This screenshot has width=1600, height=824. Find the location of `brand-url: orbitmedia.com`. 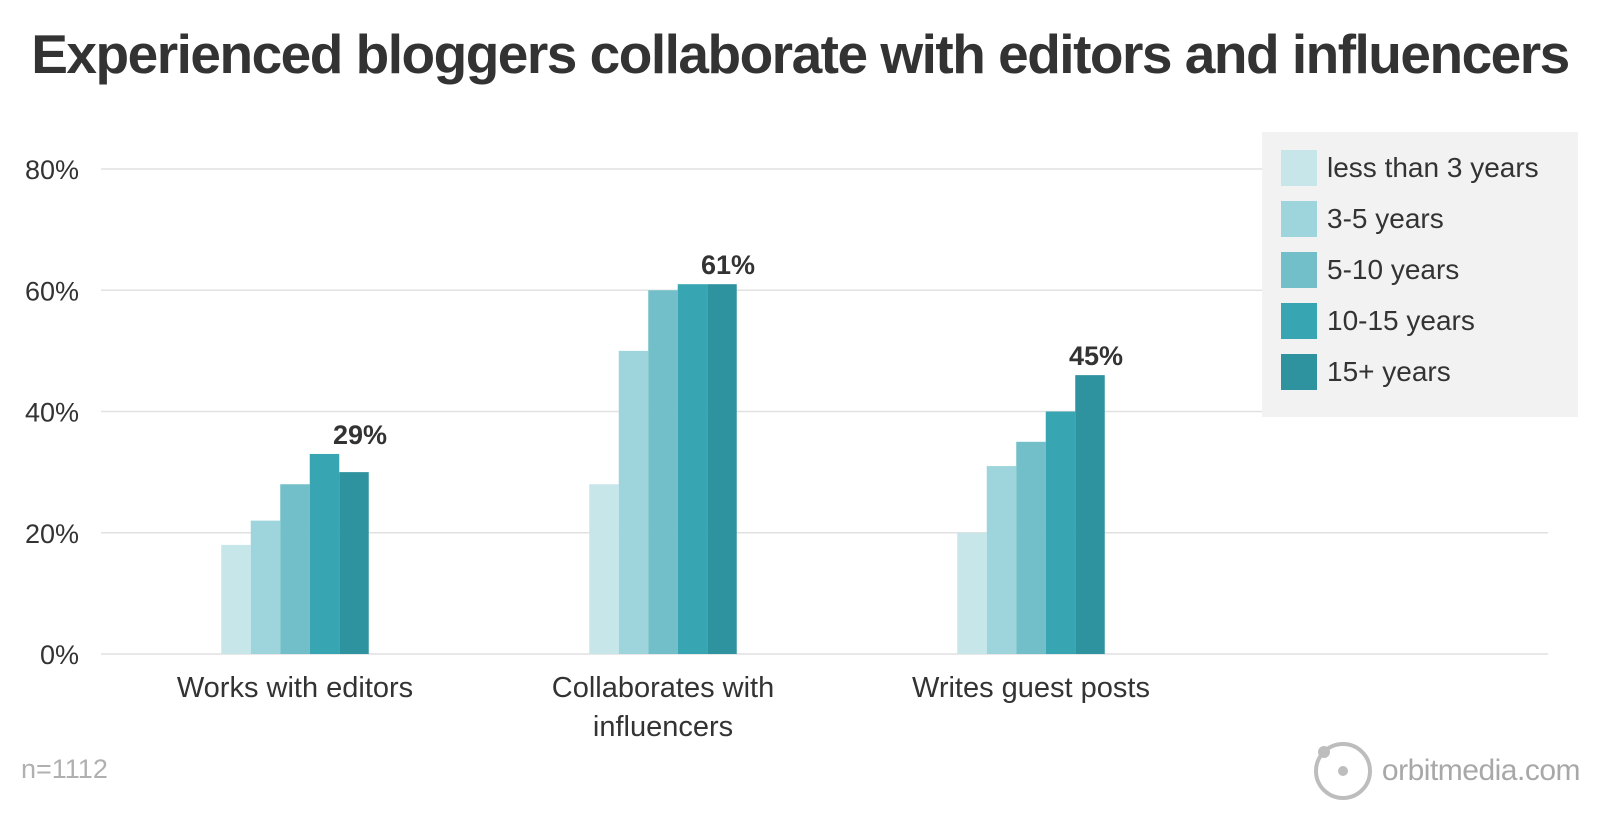

brand-url: orbitmedia.com is located at coordinates (1481, 770).